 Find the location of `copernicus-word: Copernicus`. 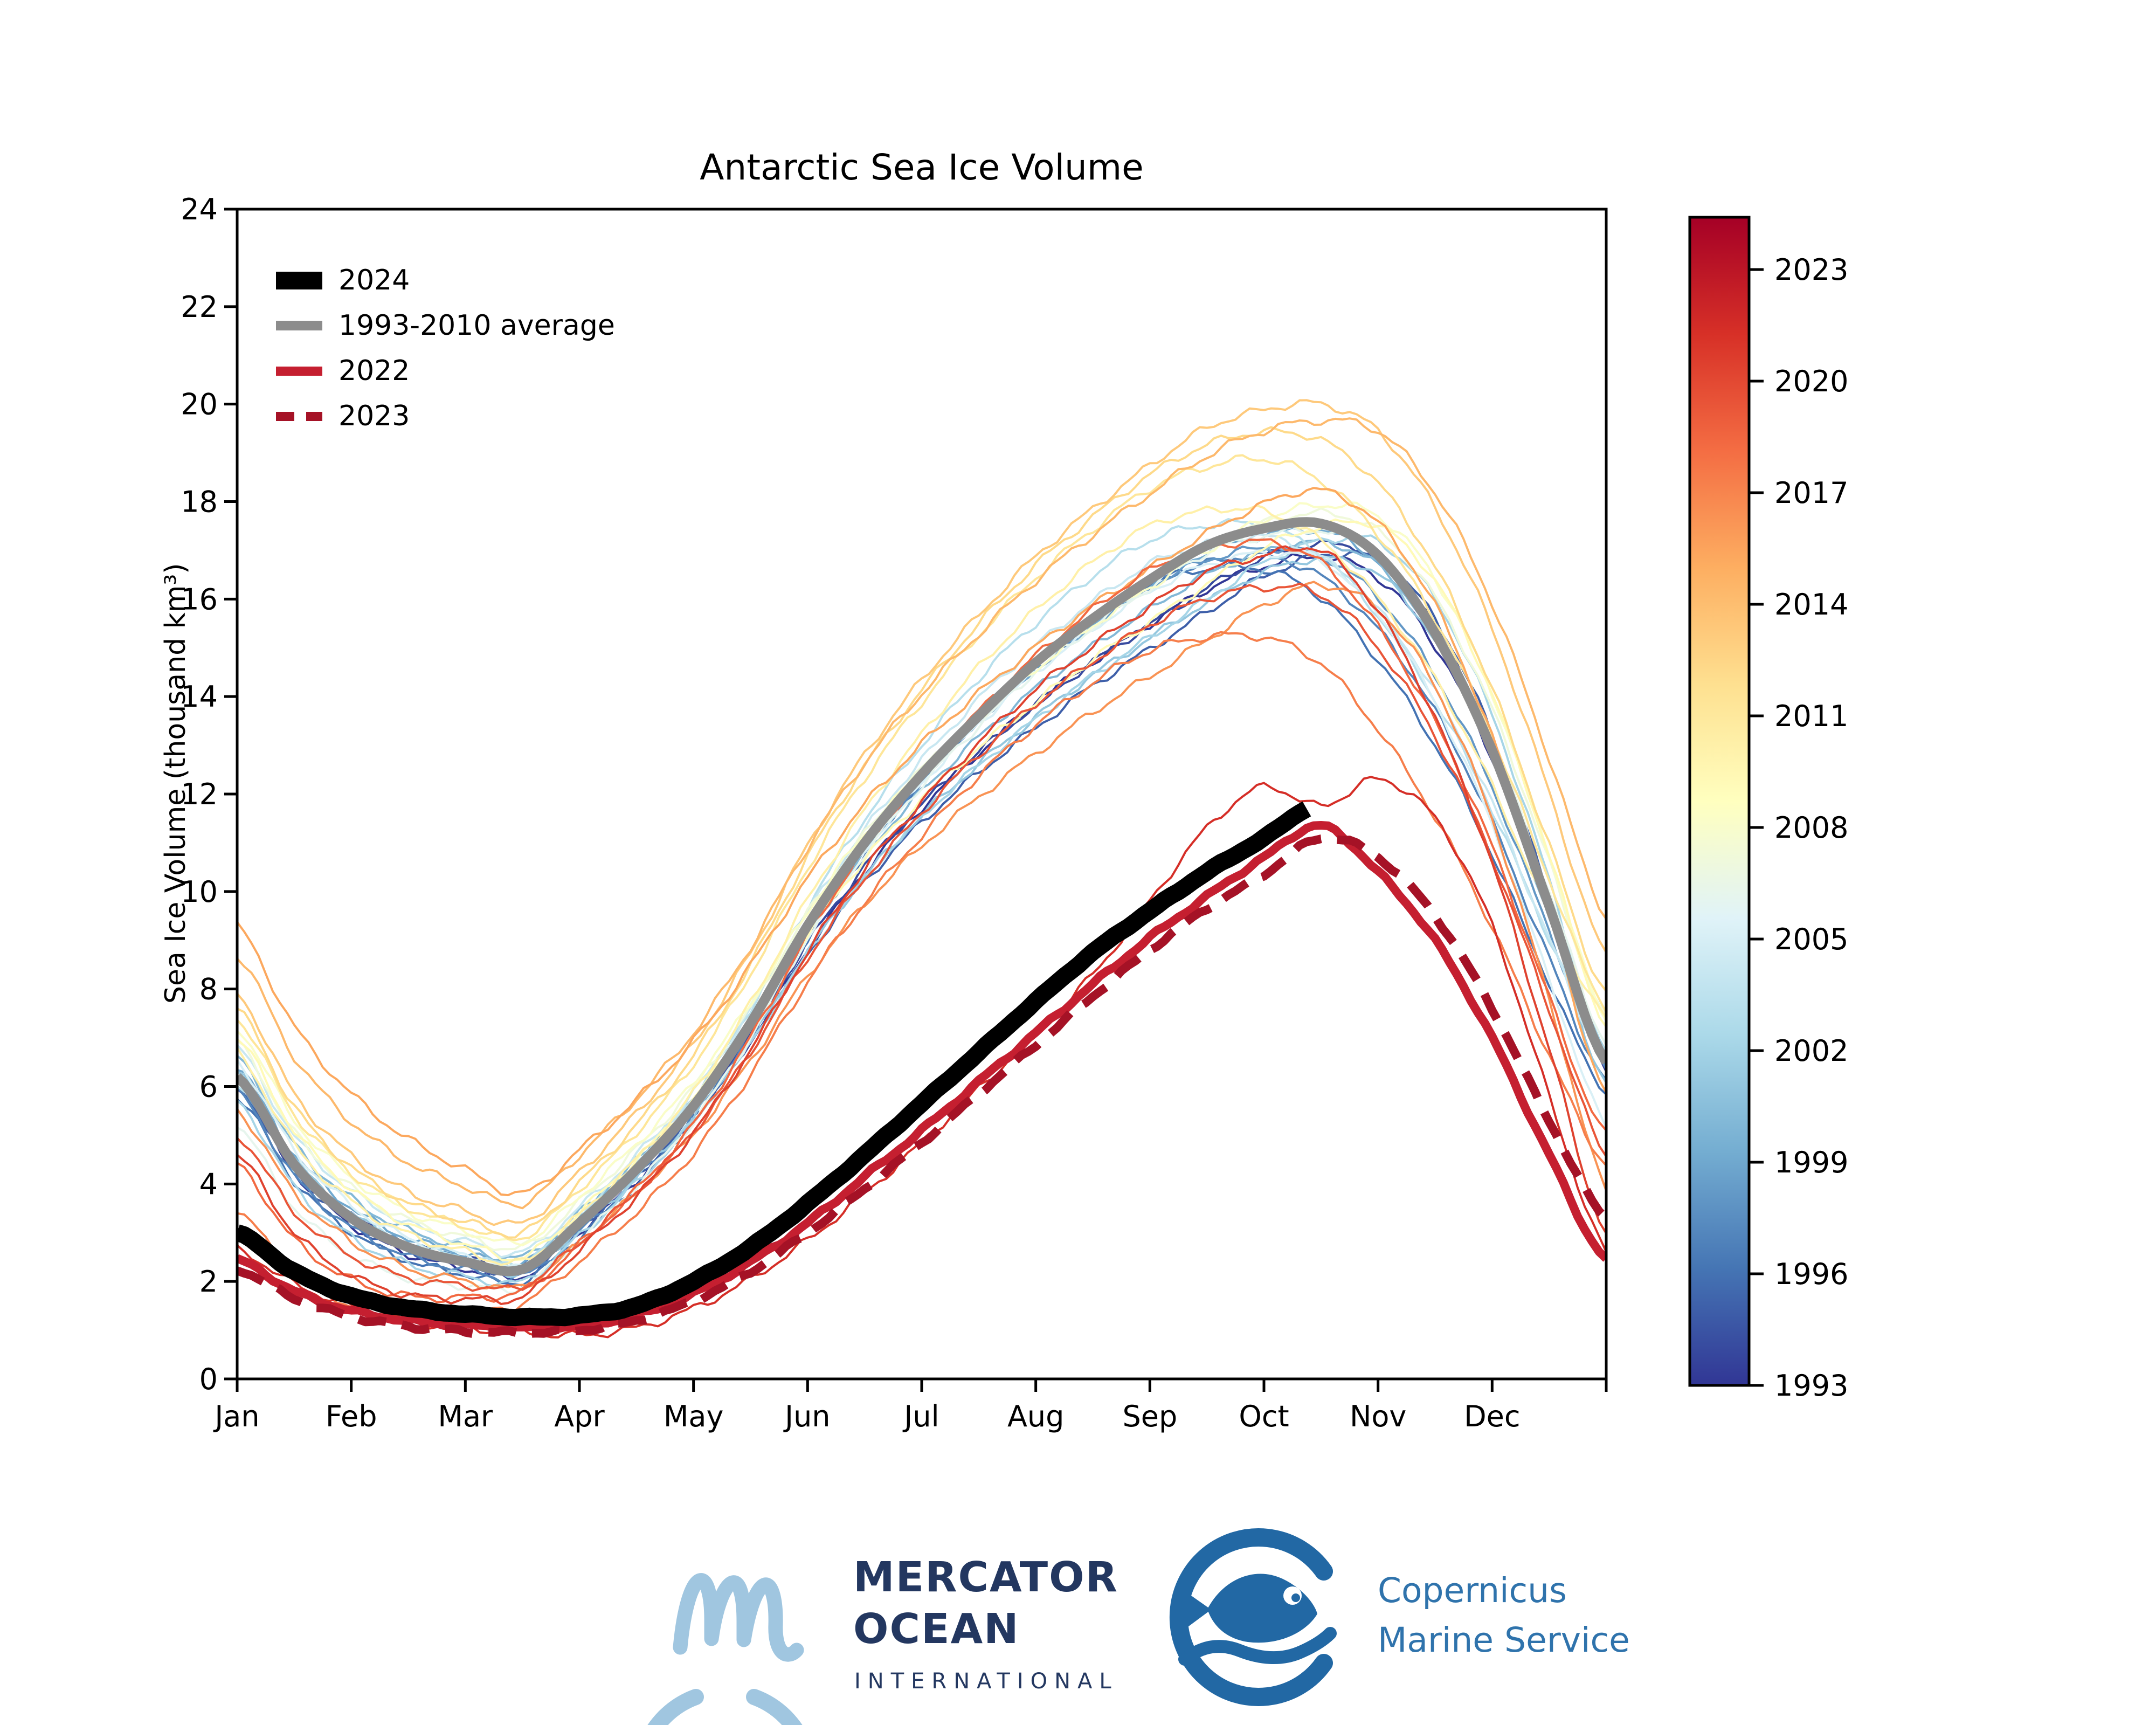

copernicus-word: Copernicus is located at coordinates (1472, 1590).